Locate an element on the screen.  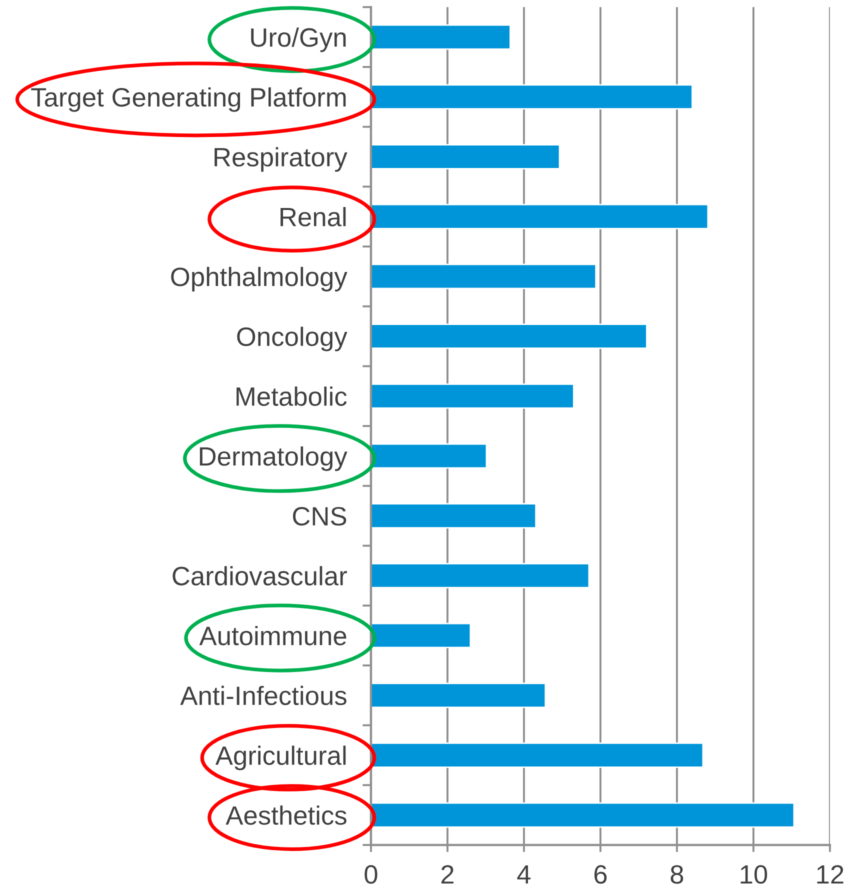
x-tick-label: 12 is located at coordinates (830, 874).